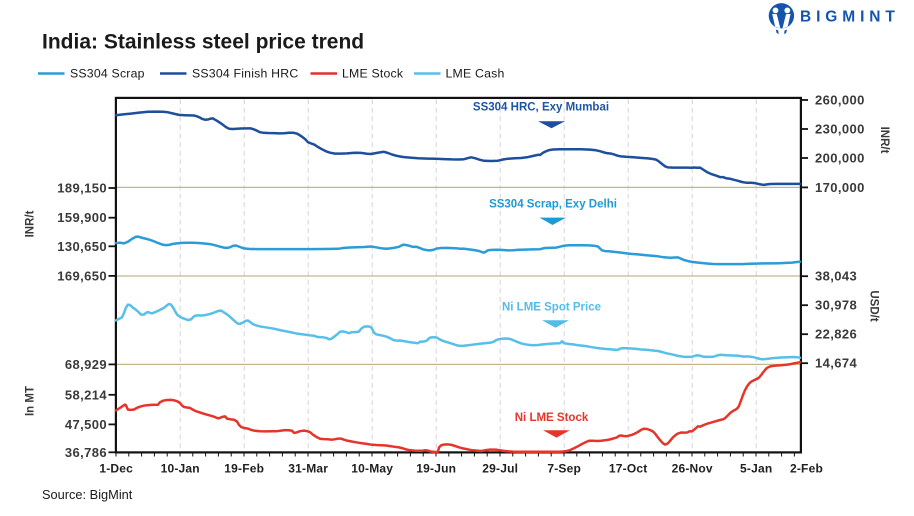 This screenshot has width=914, height=516. What do you see at coordinates (551, 308) in the screenshot?
I see `svg-text: Ni LME Spot Price` at bounding box center [551, 308].